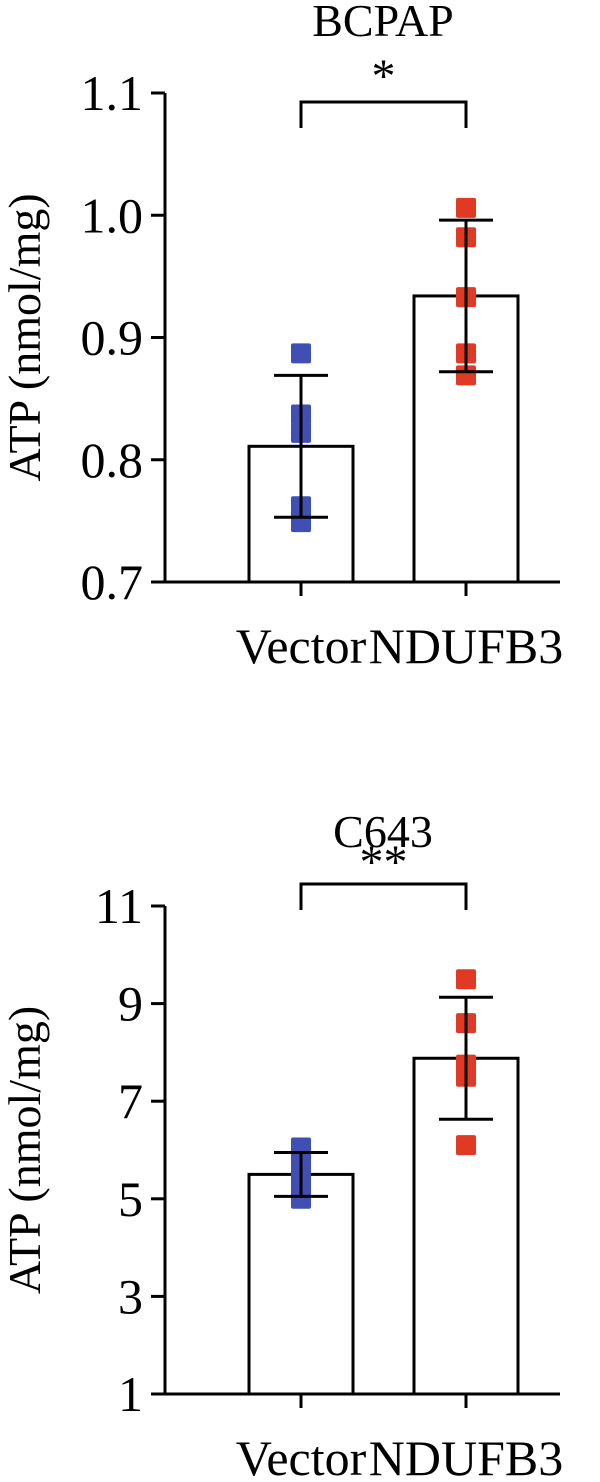 This screenshot has height=1482, width=600. What do you see at coordinates (112, 215) in the screenshot?
I see `y-tick-label: 1.0` at bounding box center [112, 215].